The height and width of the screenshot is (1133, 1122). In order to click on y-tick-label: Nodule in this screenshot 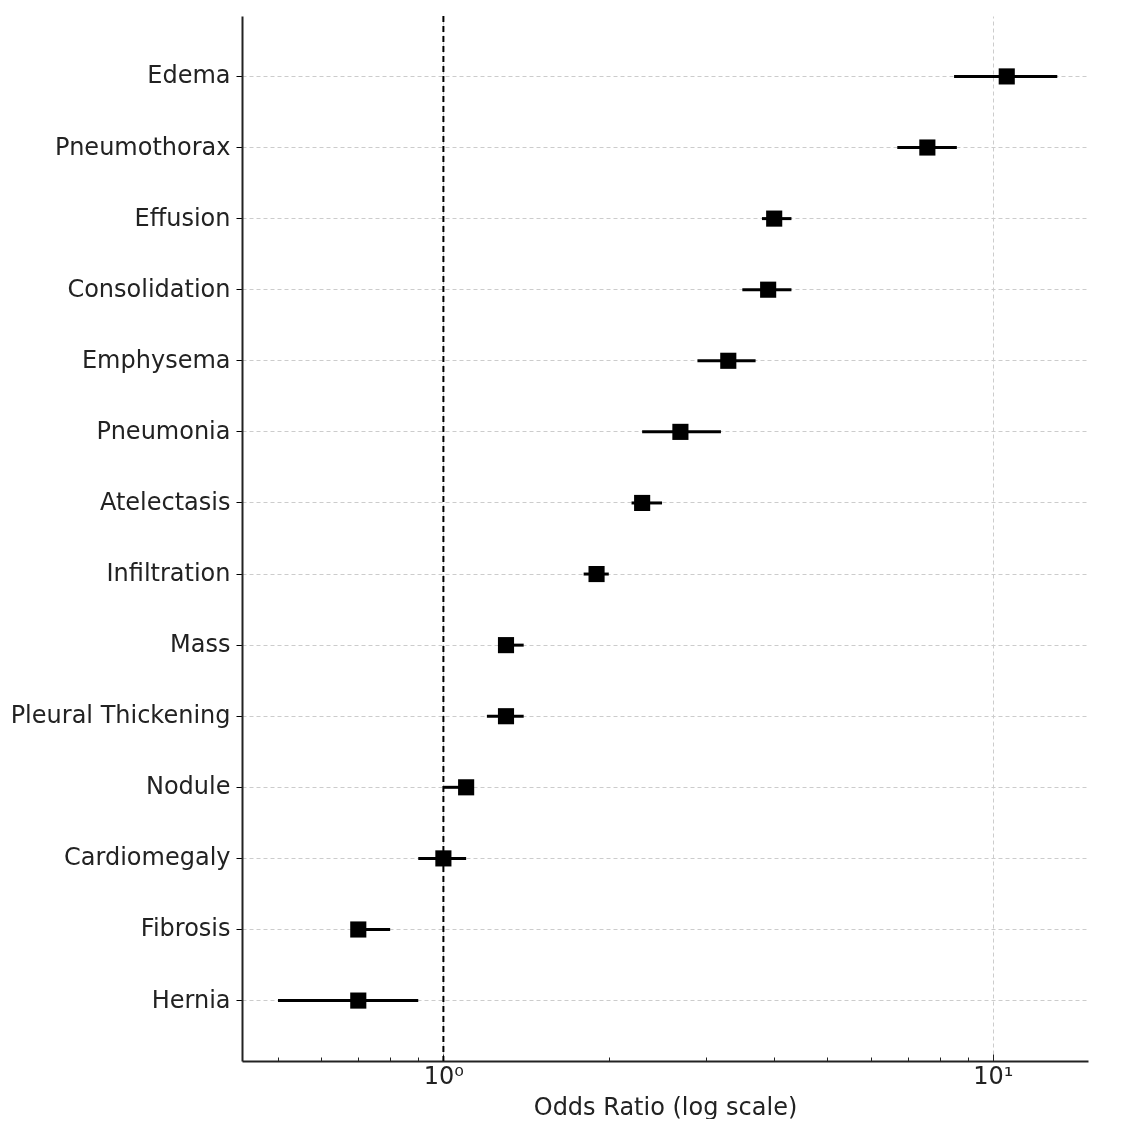, I will do `click(188, 786)`.